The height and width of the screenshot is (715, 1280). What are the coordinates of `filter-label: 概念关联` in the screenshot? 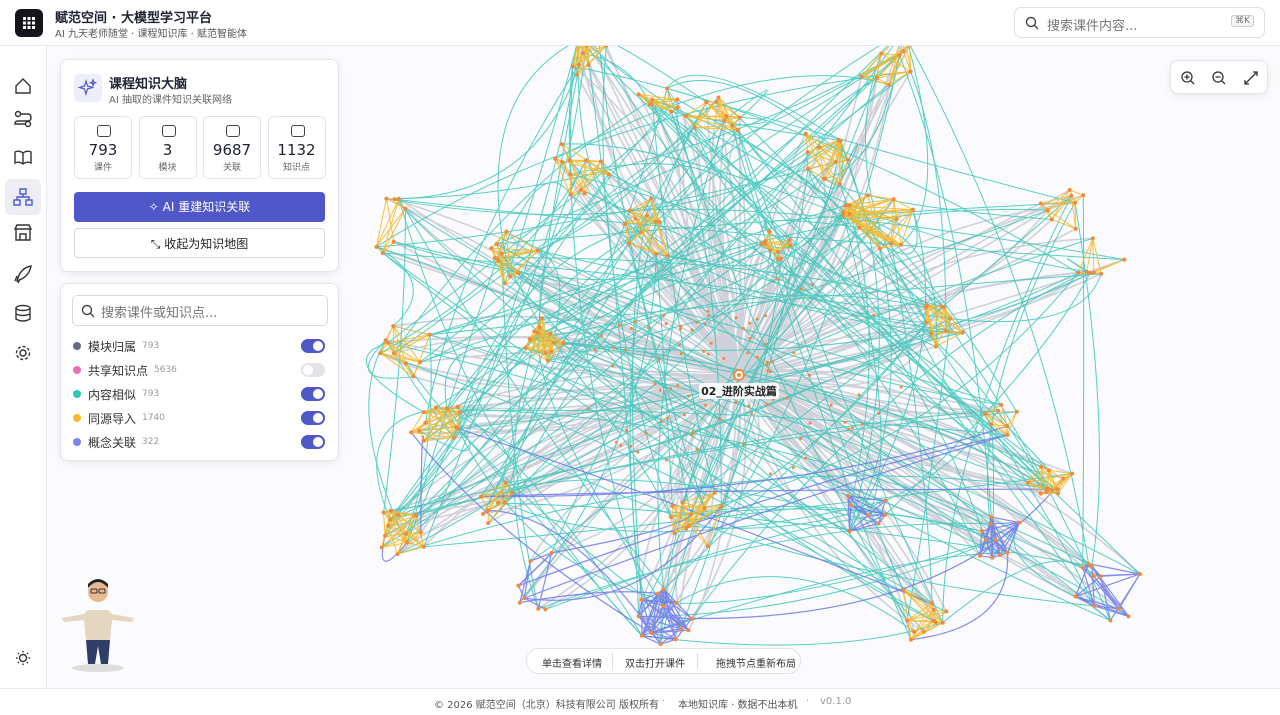 It's located at (112, 443).